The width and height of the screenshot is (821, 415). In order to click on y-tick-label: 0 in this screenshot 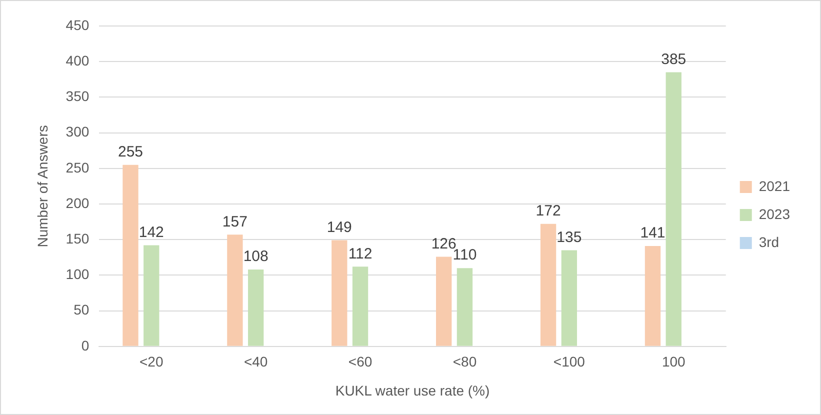, I will do `click(85, 345)`.